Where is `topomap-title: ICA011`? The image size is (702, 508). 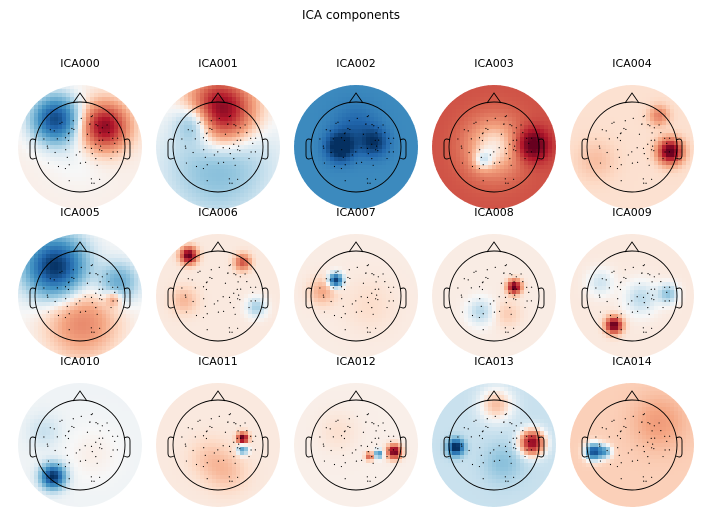 topomap-title: ICA011 is located at coordinates (218, 361).